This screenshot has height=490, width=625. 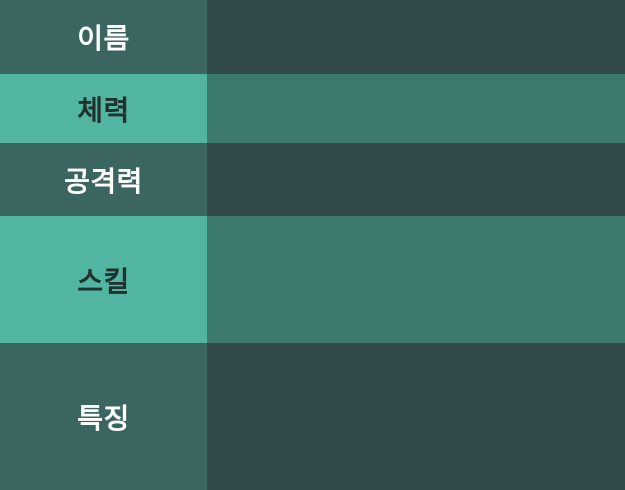 What do you see at coordinates (103, 179) in the screenshot?
I see `attack-label: 공격력` at bounding box center [103, 179].